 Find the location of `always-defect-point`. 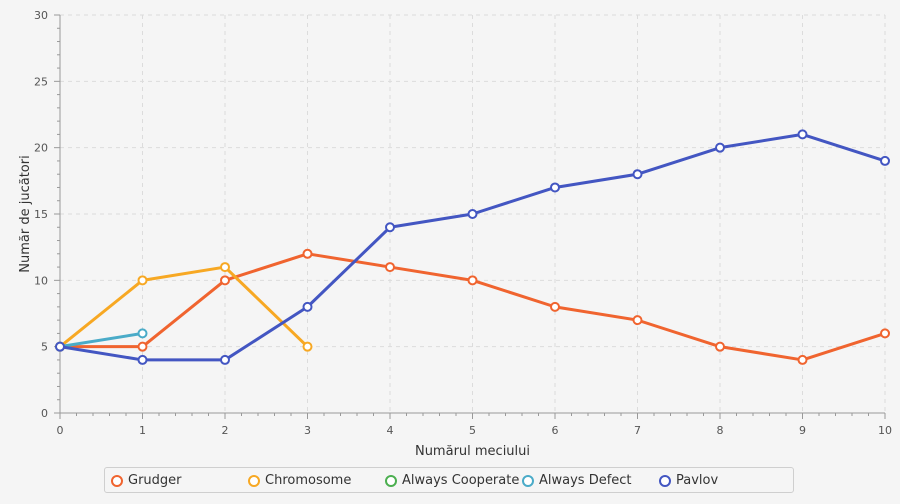

always-defect-point is located at coordinates (142, 333).